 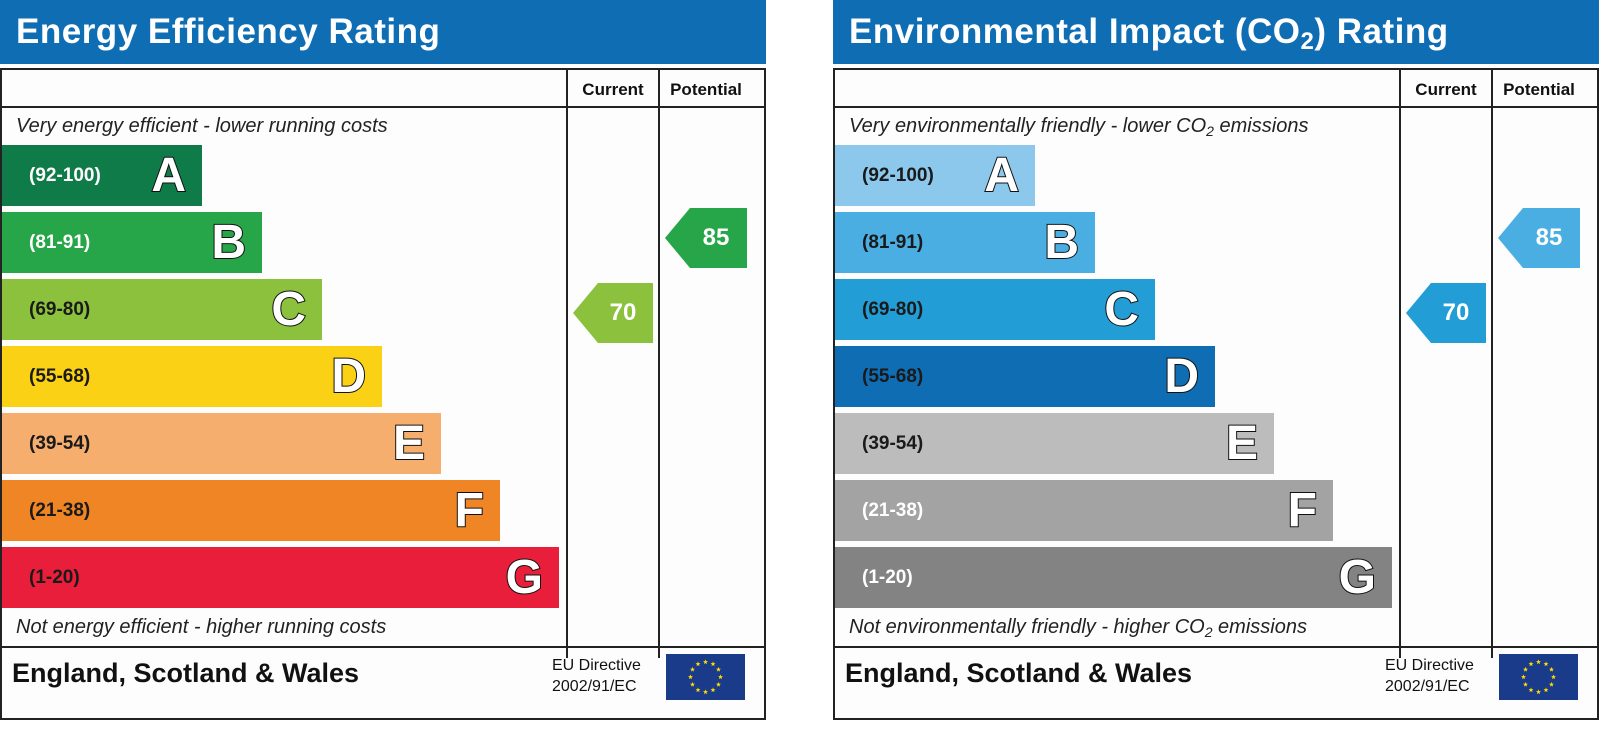 I want to click on footer-region: England, Scotland & Wales, so click(x=1019, y=673).